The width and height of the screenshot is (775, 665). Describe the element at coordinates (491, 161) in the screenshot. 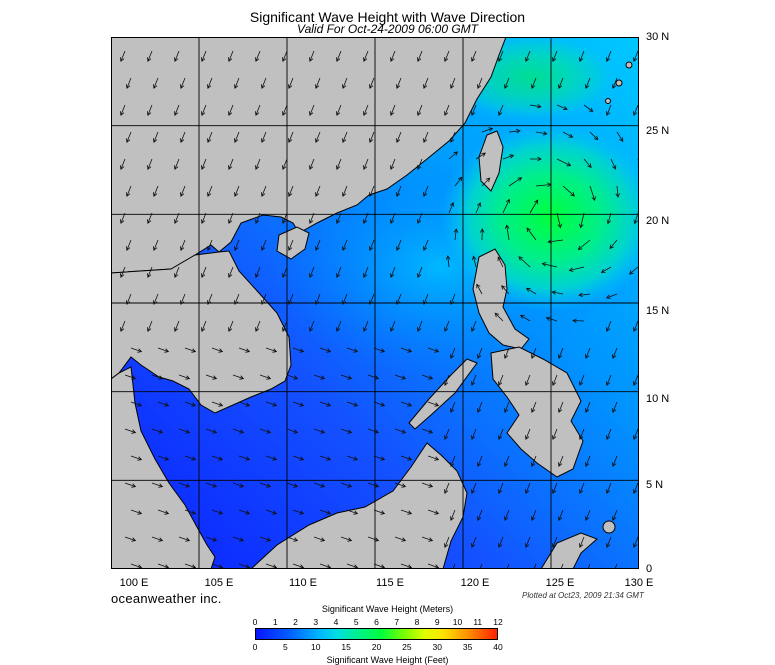

I see `land-taiwan` at that location.